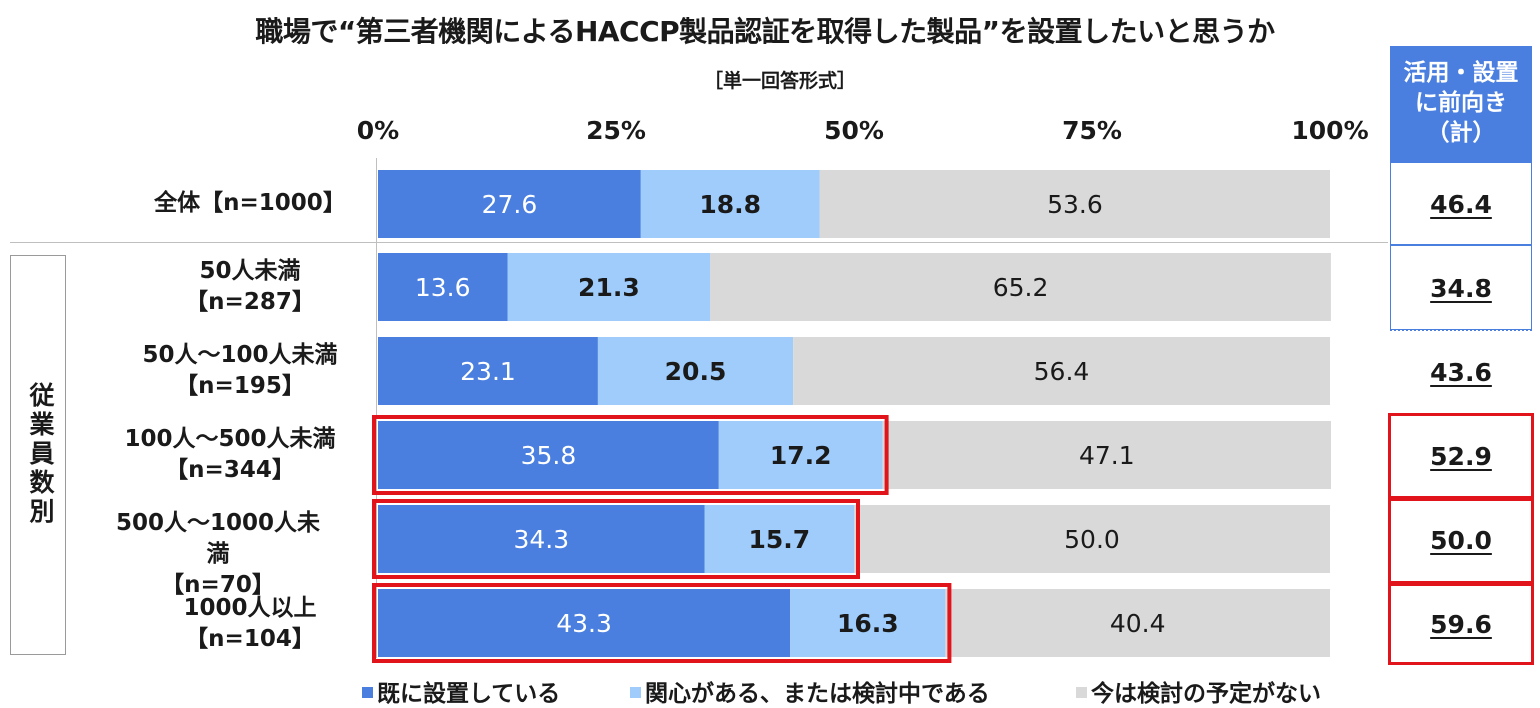 Image resolution: width=1540 pixels, height=708 pixels. I want to click on data-label-row4-s1: 15.7, so click(779, 539).